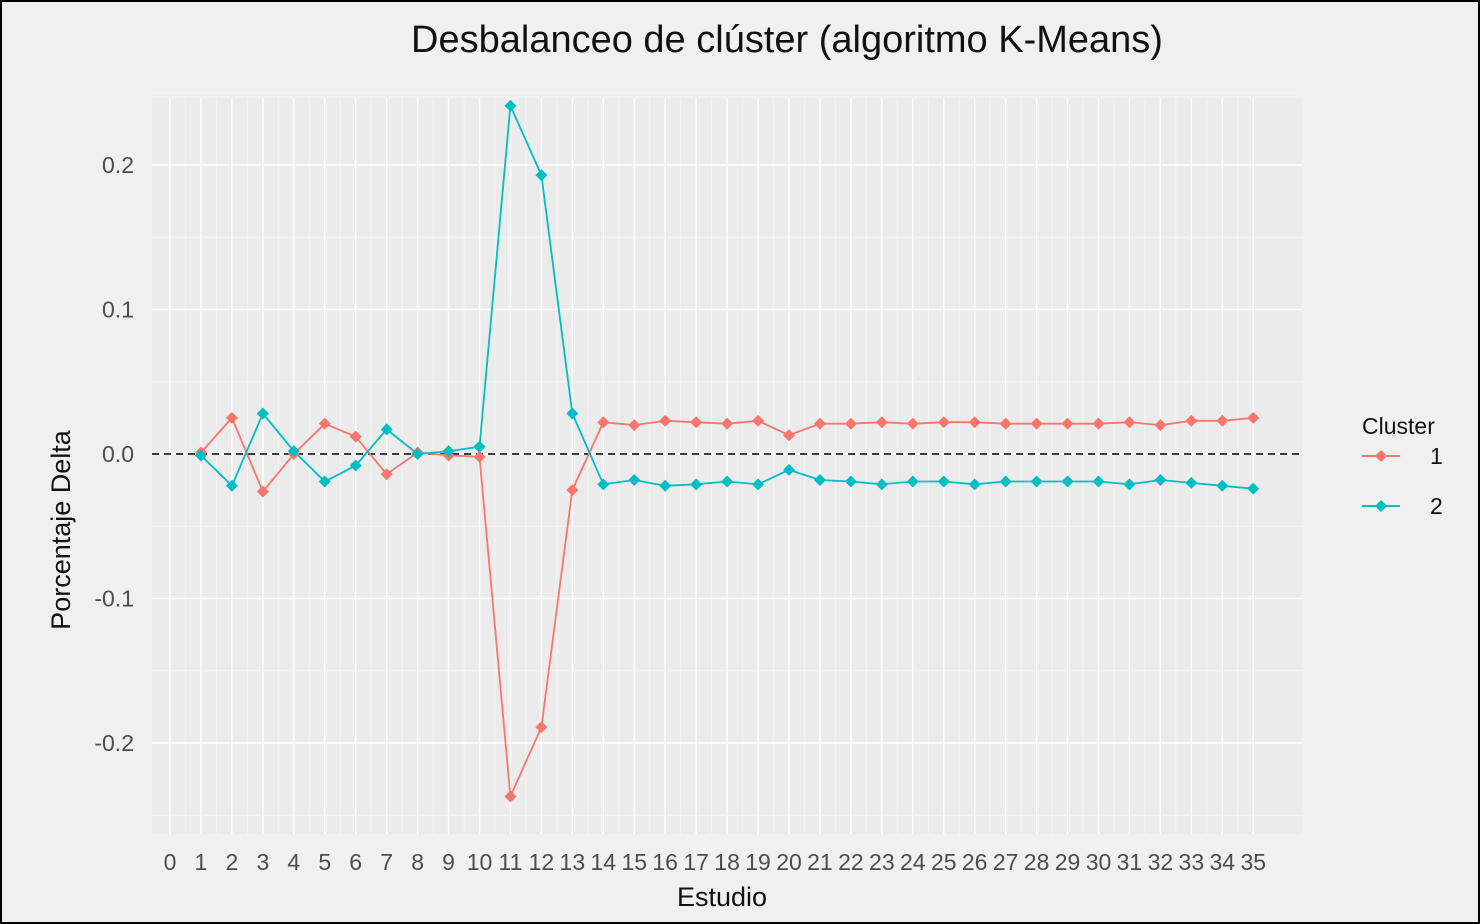 The height and width of the screenshot is (924, 1480). Describe the element at coordinates (232, 862) in the screenshot. I see `x-tick-label: 2` at that location.